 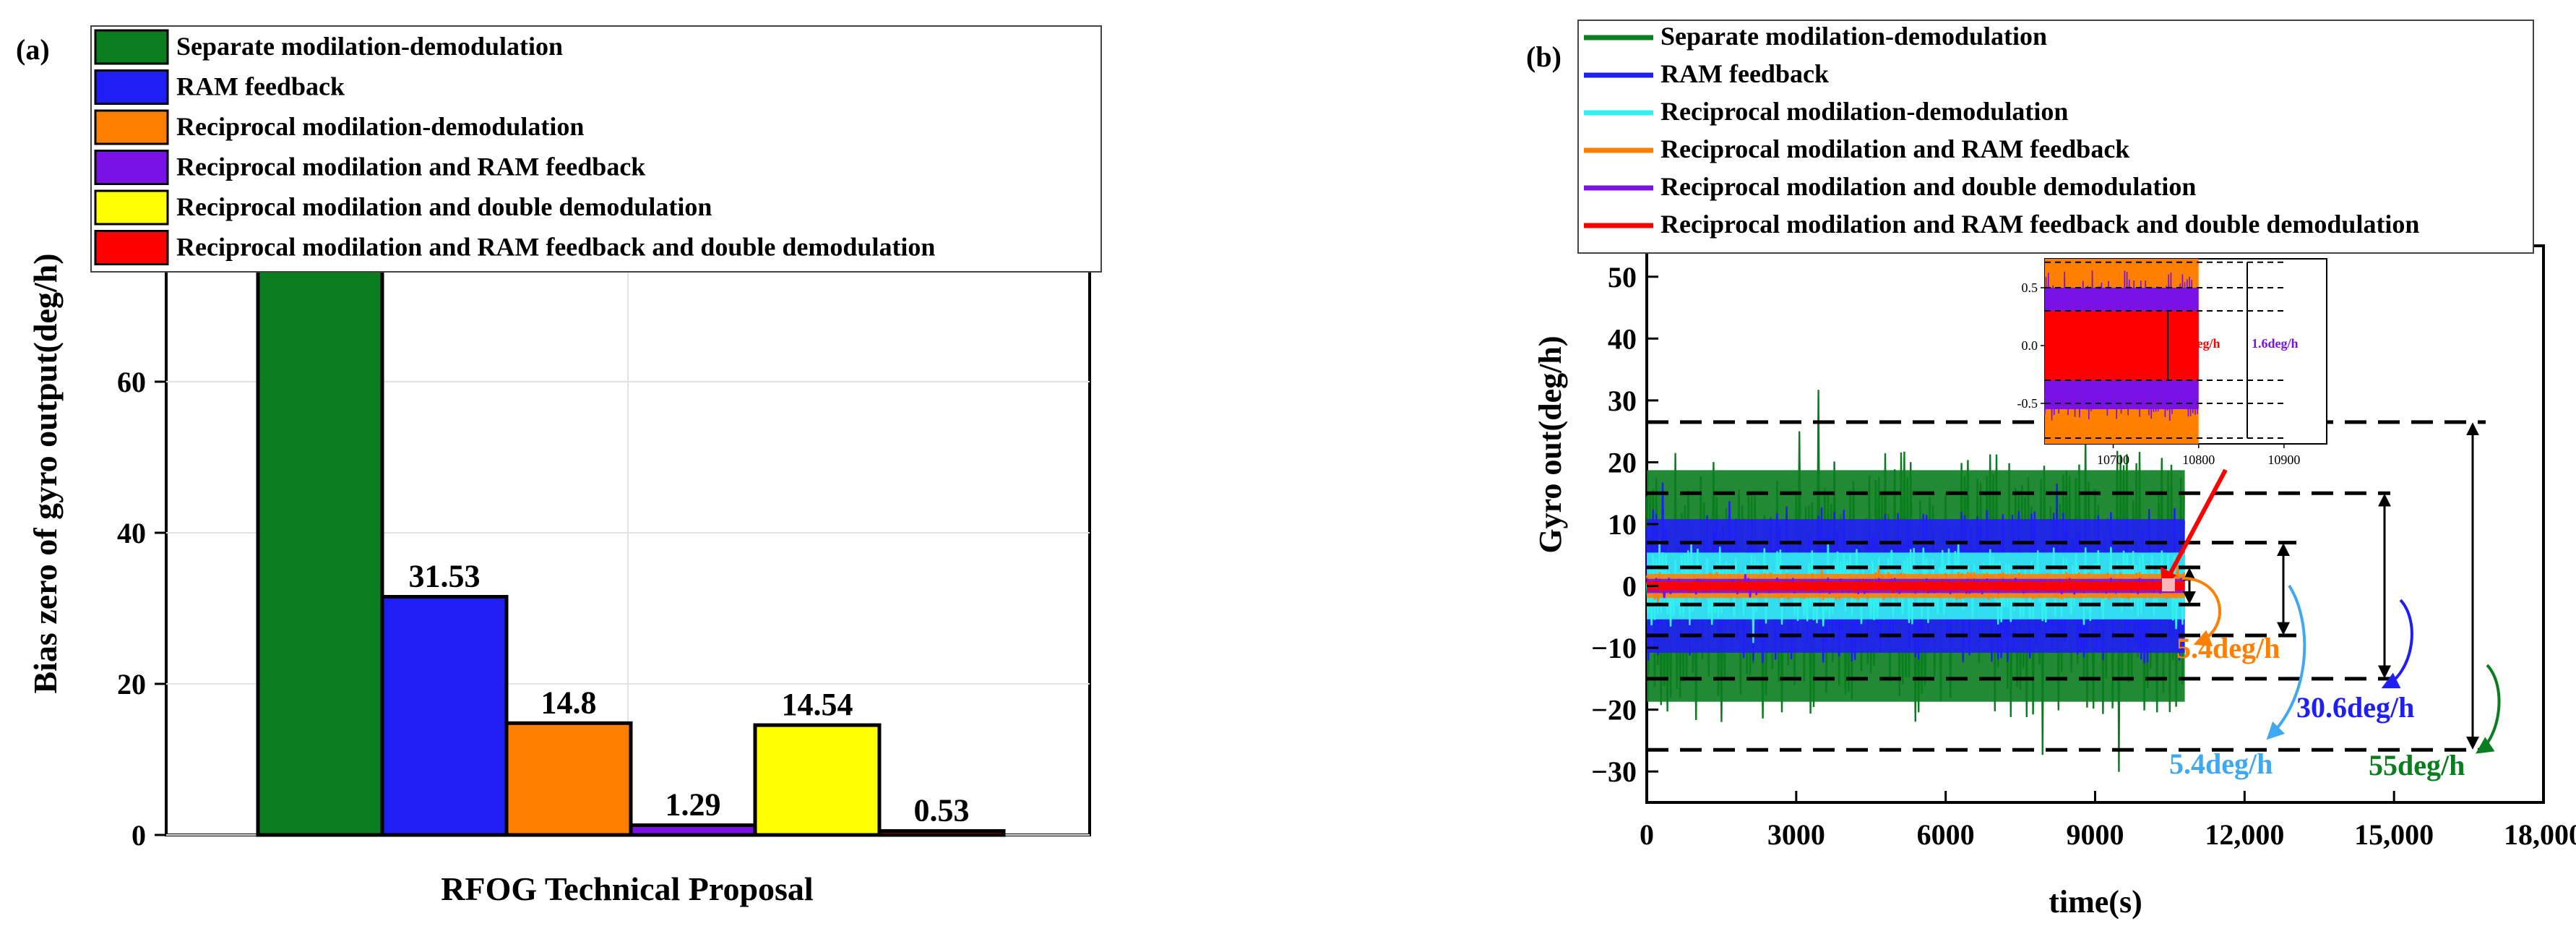 What do you see at coordinates (817, 704) in the screenshot?
I see `bar-value-label: 14.54` at bounding box center [817, 704].